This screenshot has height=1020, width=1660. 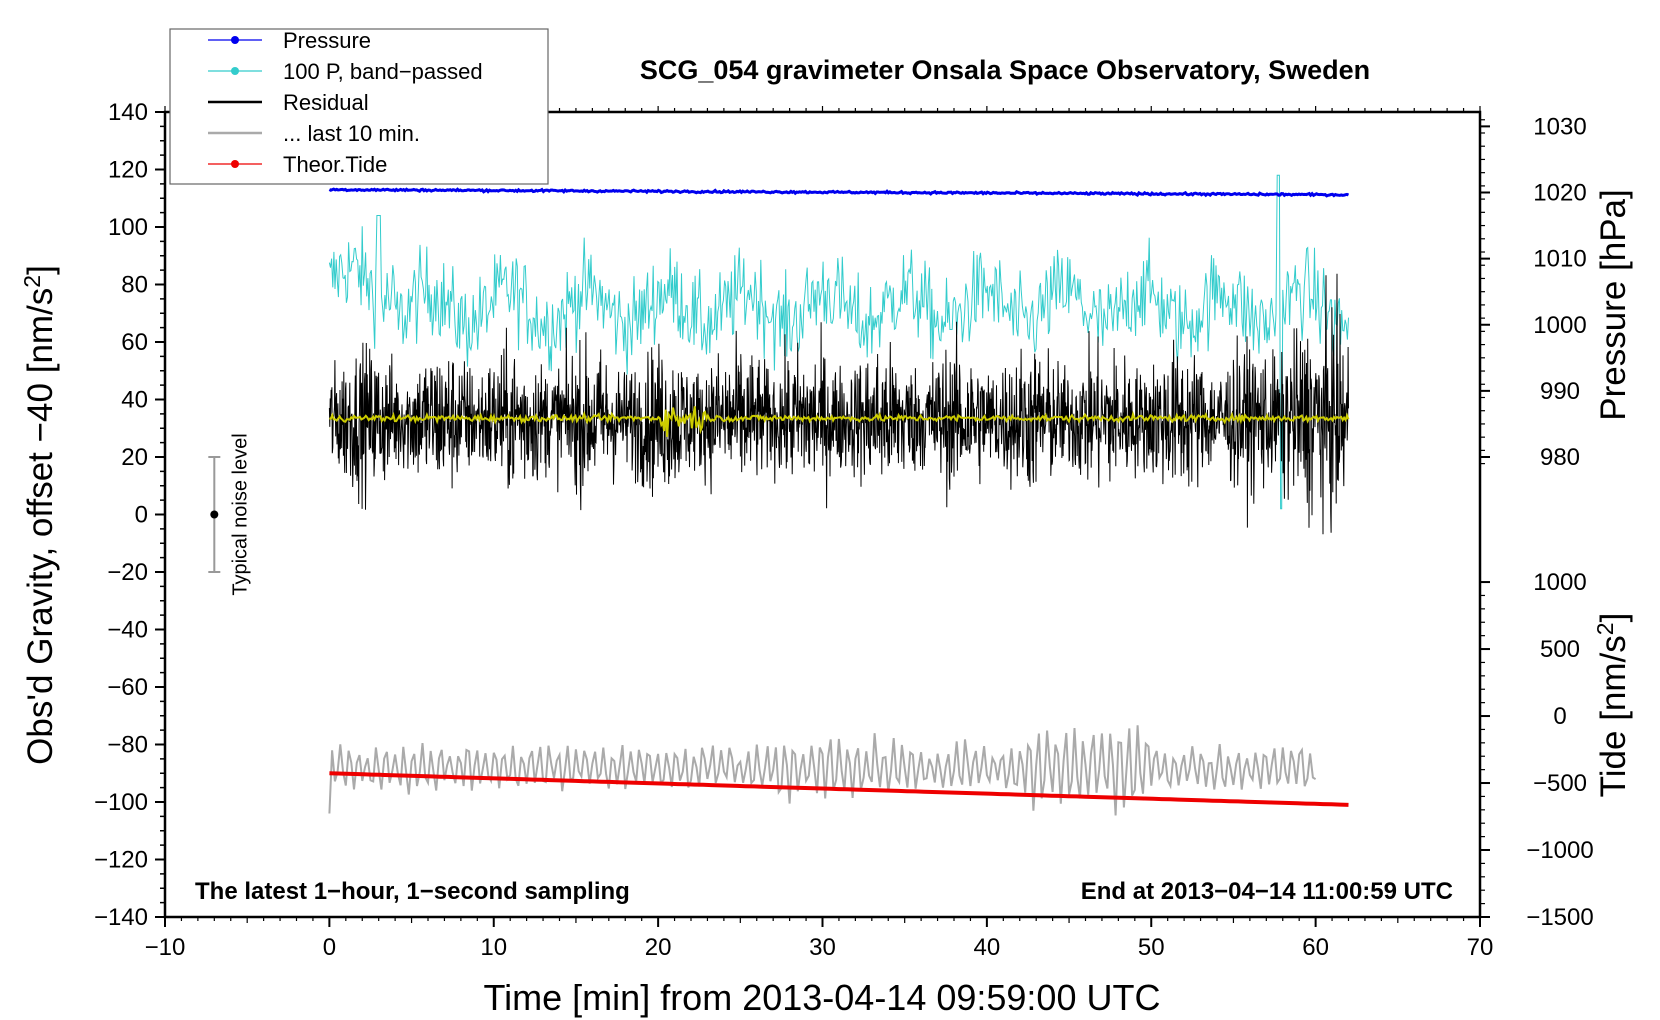 What do you see at coordinates (1613, 716) in the screenshot?
I see `tide-axis-label-main: Tide [nm/s` at bounding box center [1613, 716].